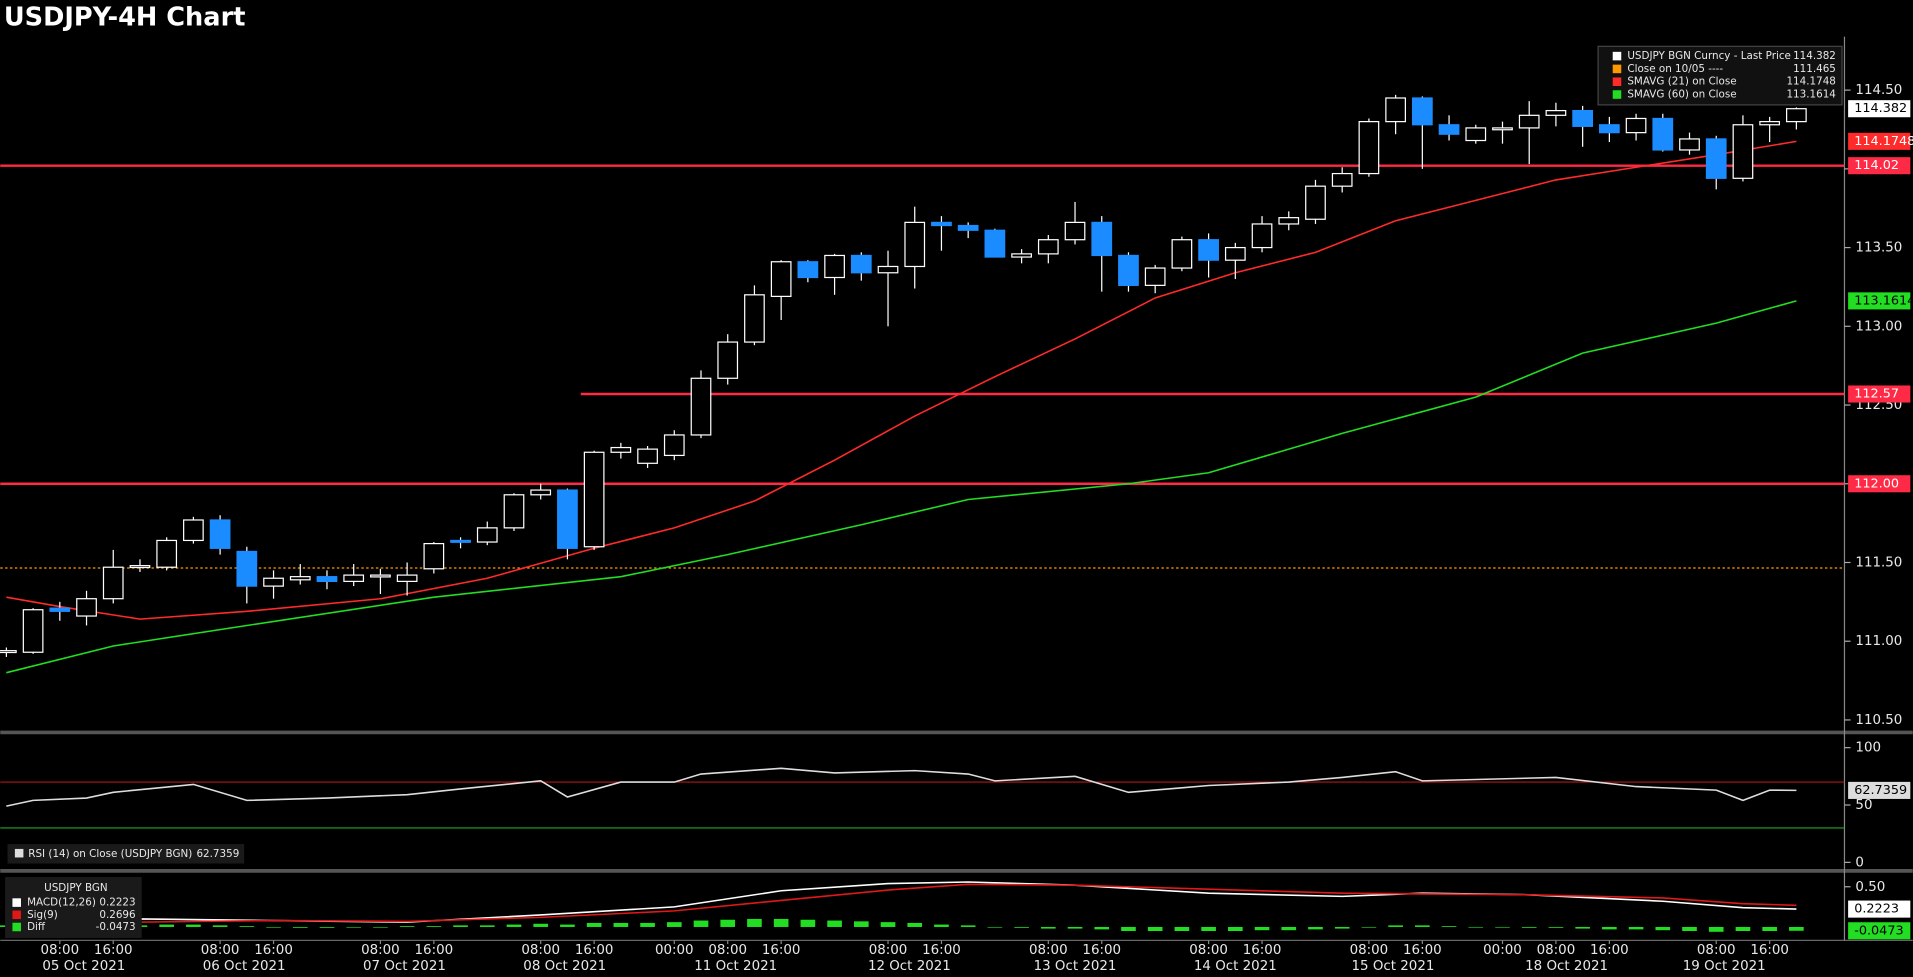 The width and height of the screenshot is (1913, 977). Describe the element at coordinates (1878, 326) in the screenshot. I see `y-tick-label: 113.00` at that location.